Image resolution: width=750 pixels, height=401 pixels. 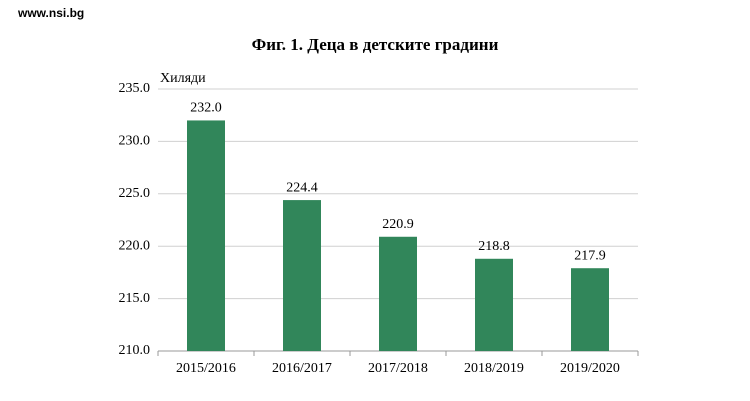 What do you see at coordinates (50, 13) in the screenshot?
I see `source: www.nsi.bg` at bounding box center [50, 13].